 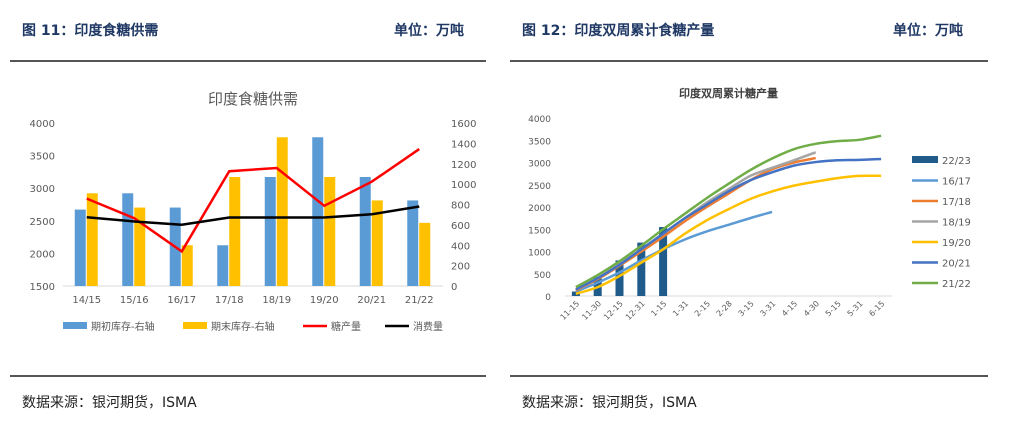 I want to click on x-tick: 1-15, so click(x=658, y=308).